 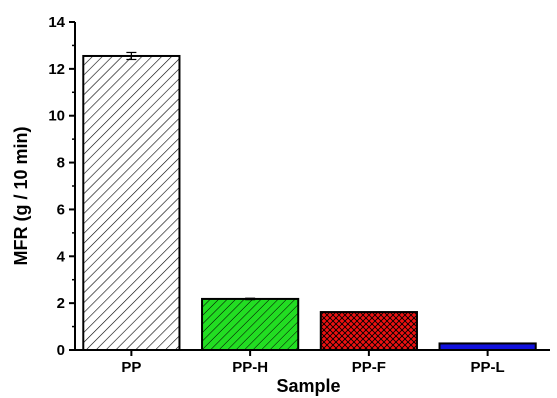 What do you see at coordinates (21, 195) in the screenshot?
I see `y-axis-label: MFR (g / 10 min)` at bounding box center [21, 195].